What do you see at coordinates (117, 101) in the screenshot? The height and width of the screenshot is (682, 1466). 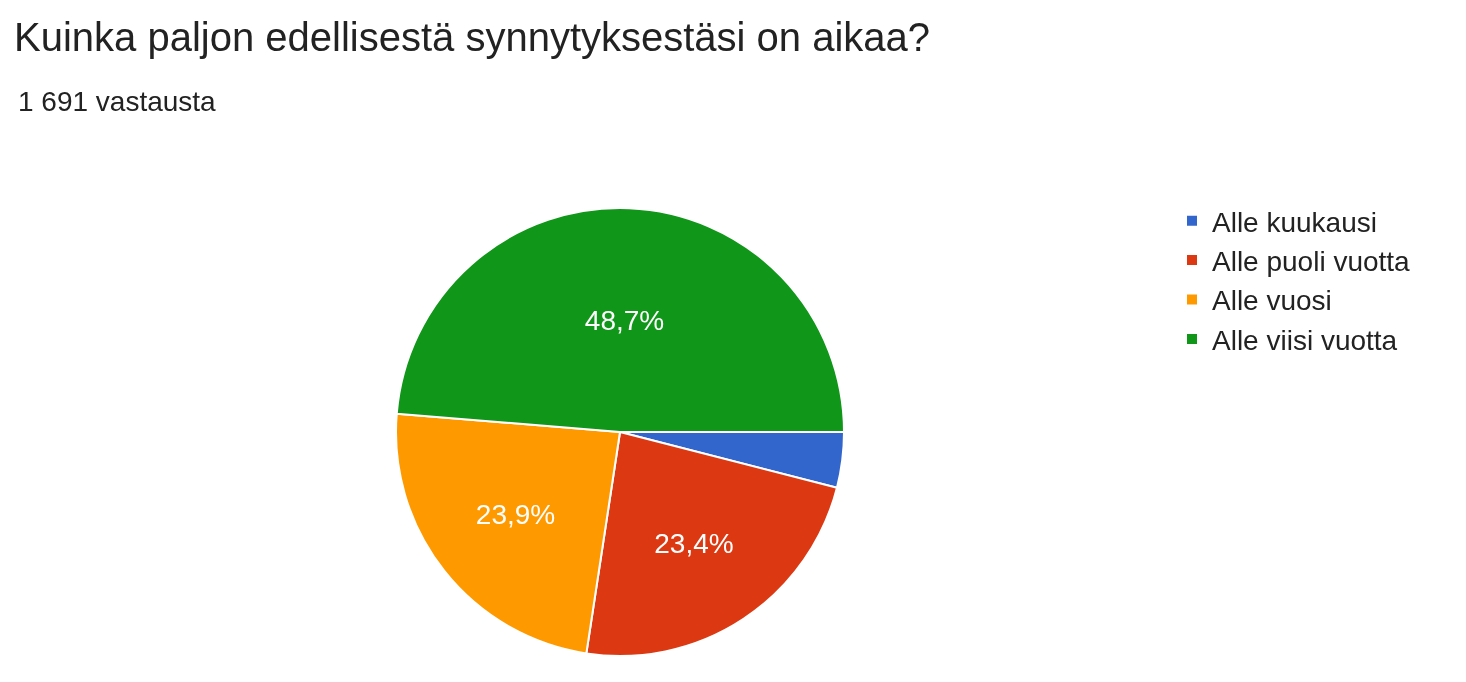 I see `text: 1 691 vastausta` at bounding box center [117, 101].